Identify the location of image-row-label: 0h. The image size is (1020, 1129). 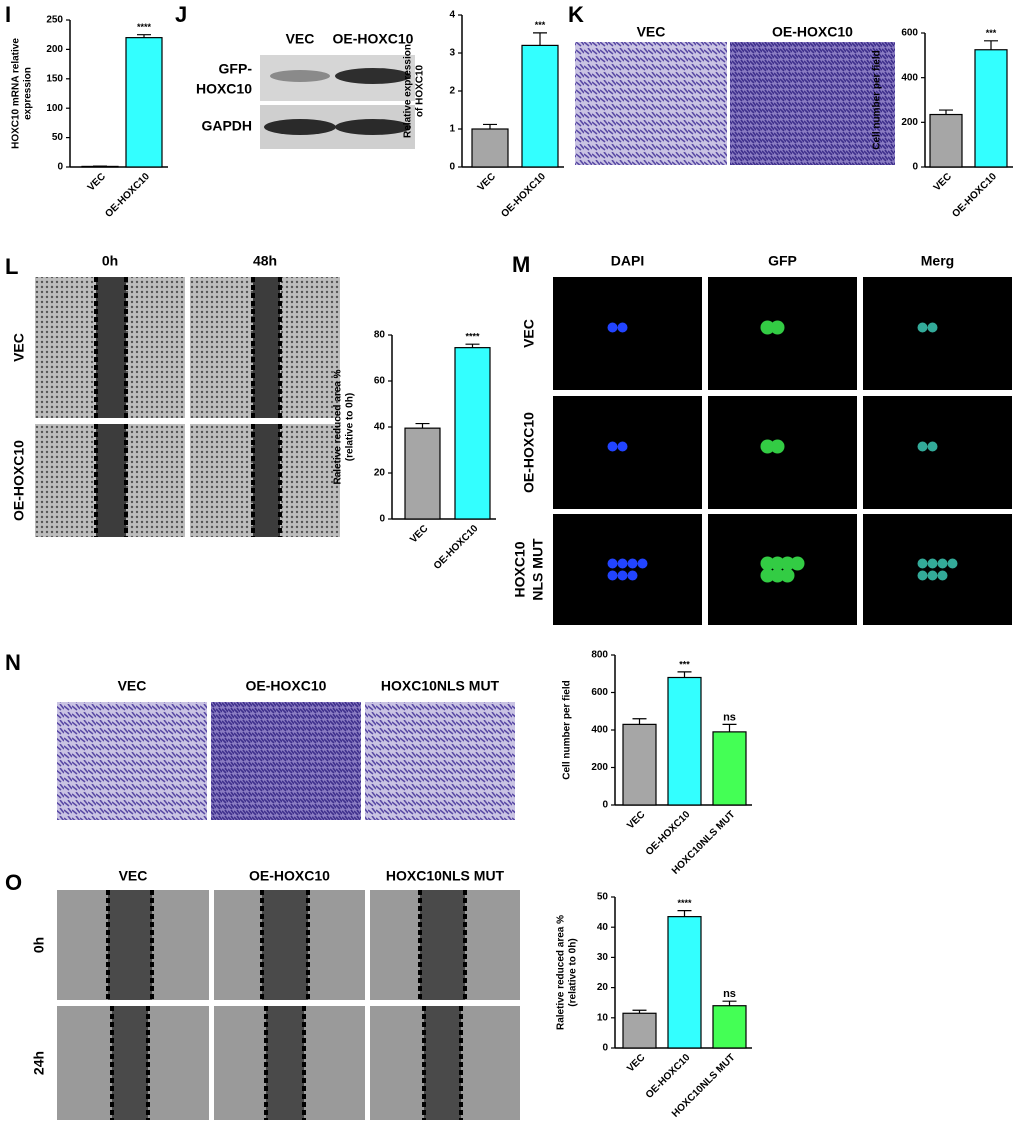
(39, 945).